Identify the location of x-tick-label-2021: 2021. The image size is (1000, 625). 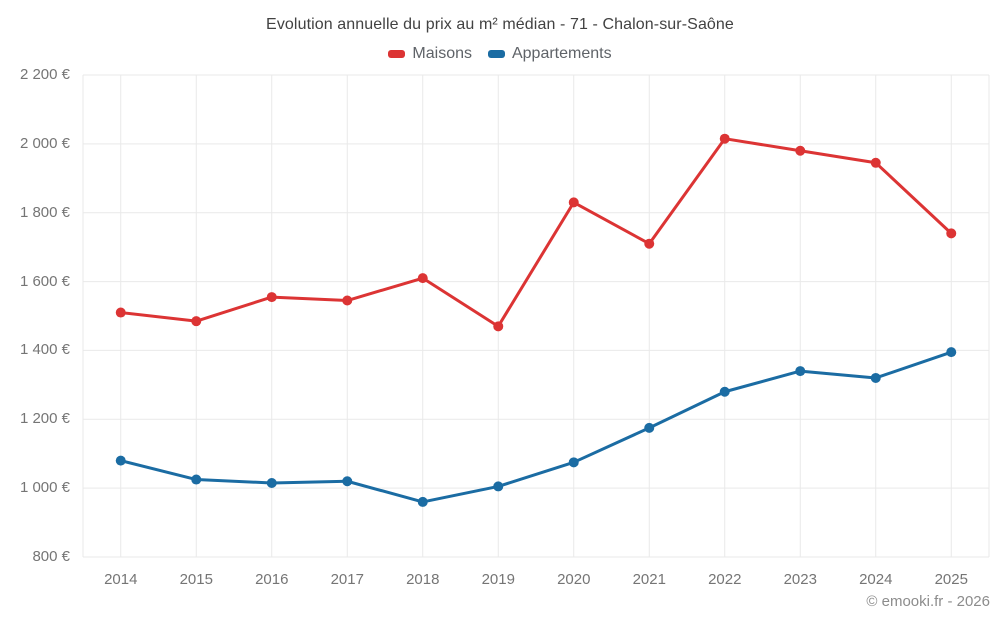
(649, 579).